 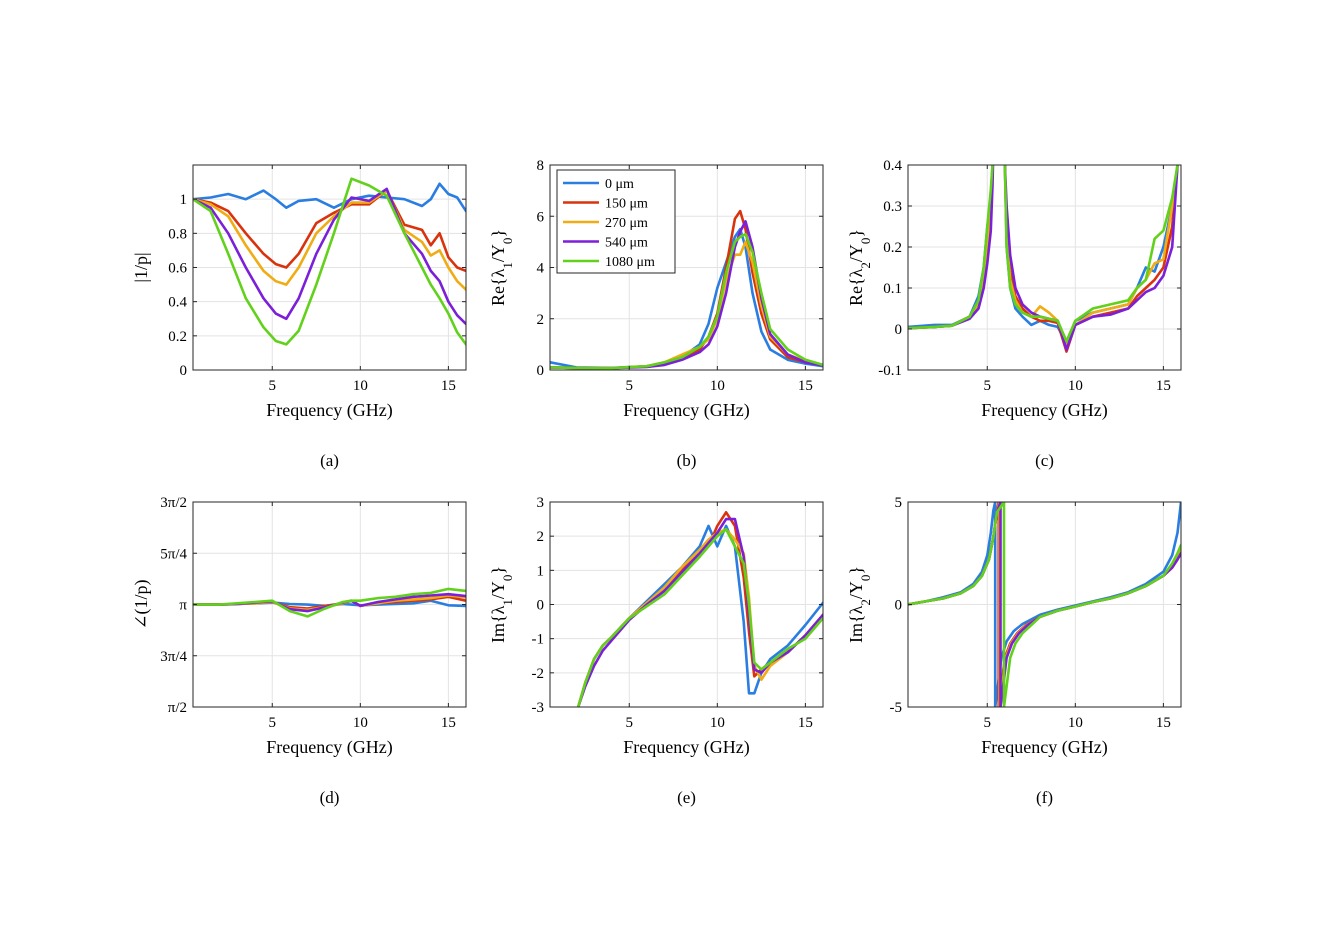 I want to click on y-tick-label: -5, so click(x=896, y=708).